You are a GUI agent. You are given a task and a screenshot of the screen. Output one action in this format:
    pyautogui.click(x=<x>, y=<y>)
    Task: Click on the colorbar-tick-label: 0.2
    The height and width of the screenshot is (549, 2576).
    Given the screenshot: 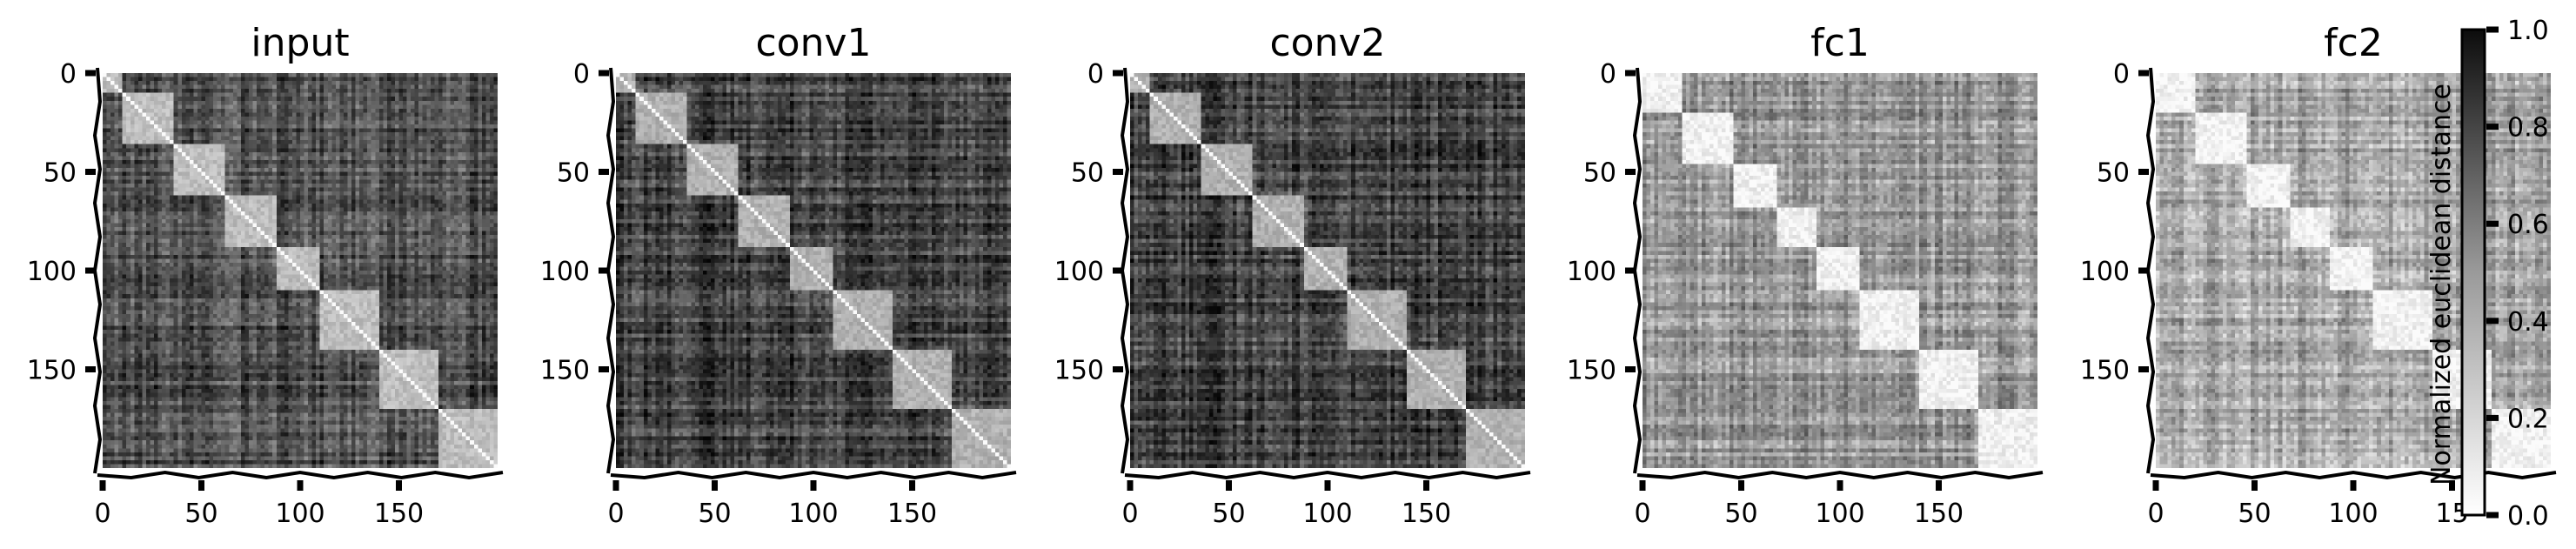 What is the action you would take?
    pyautogui.click(x=2528, y=419)
    